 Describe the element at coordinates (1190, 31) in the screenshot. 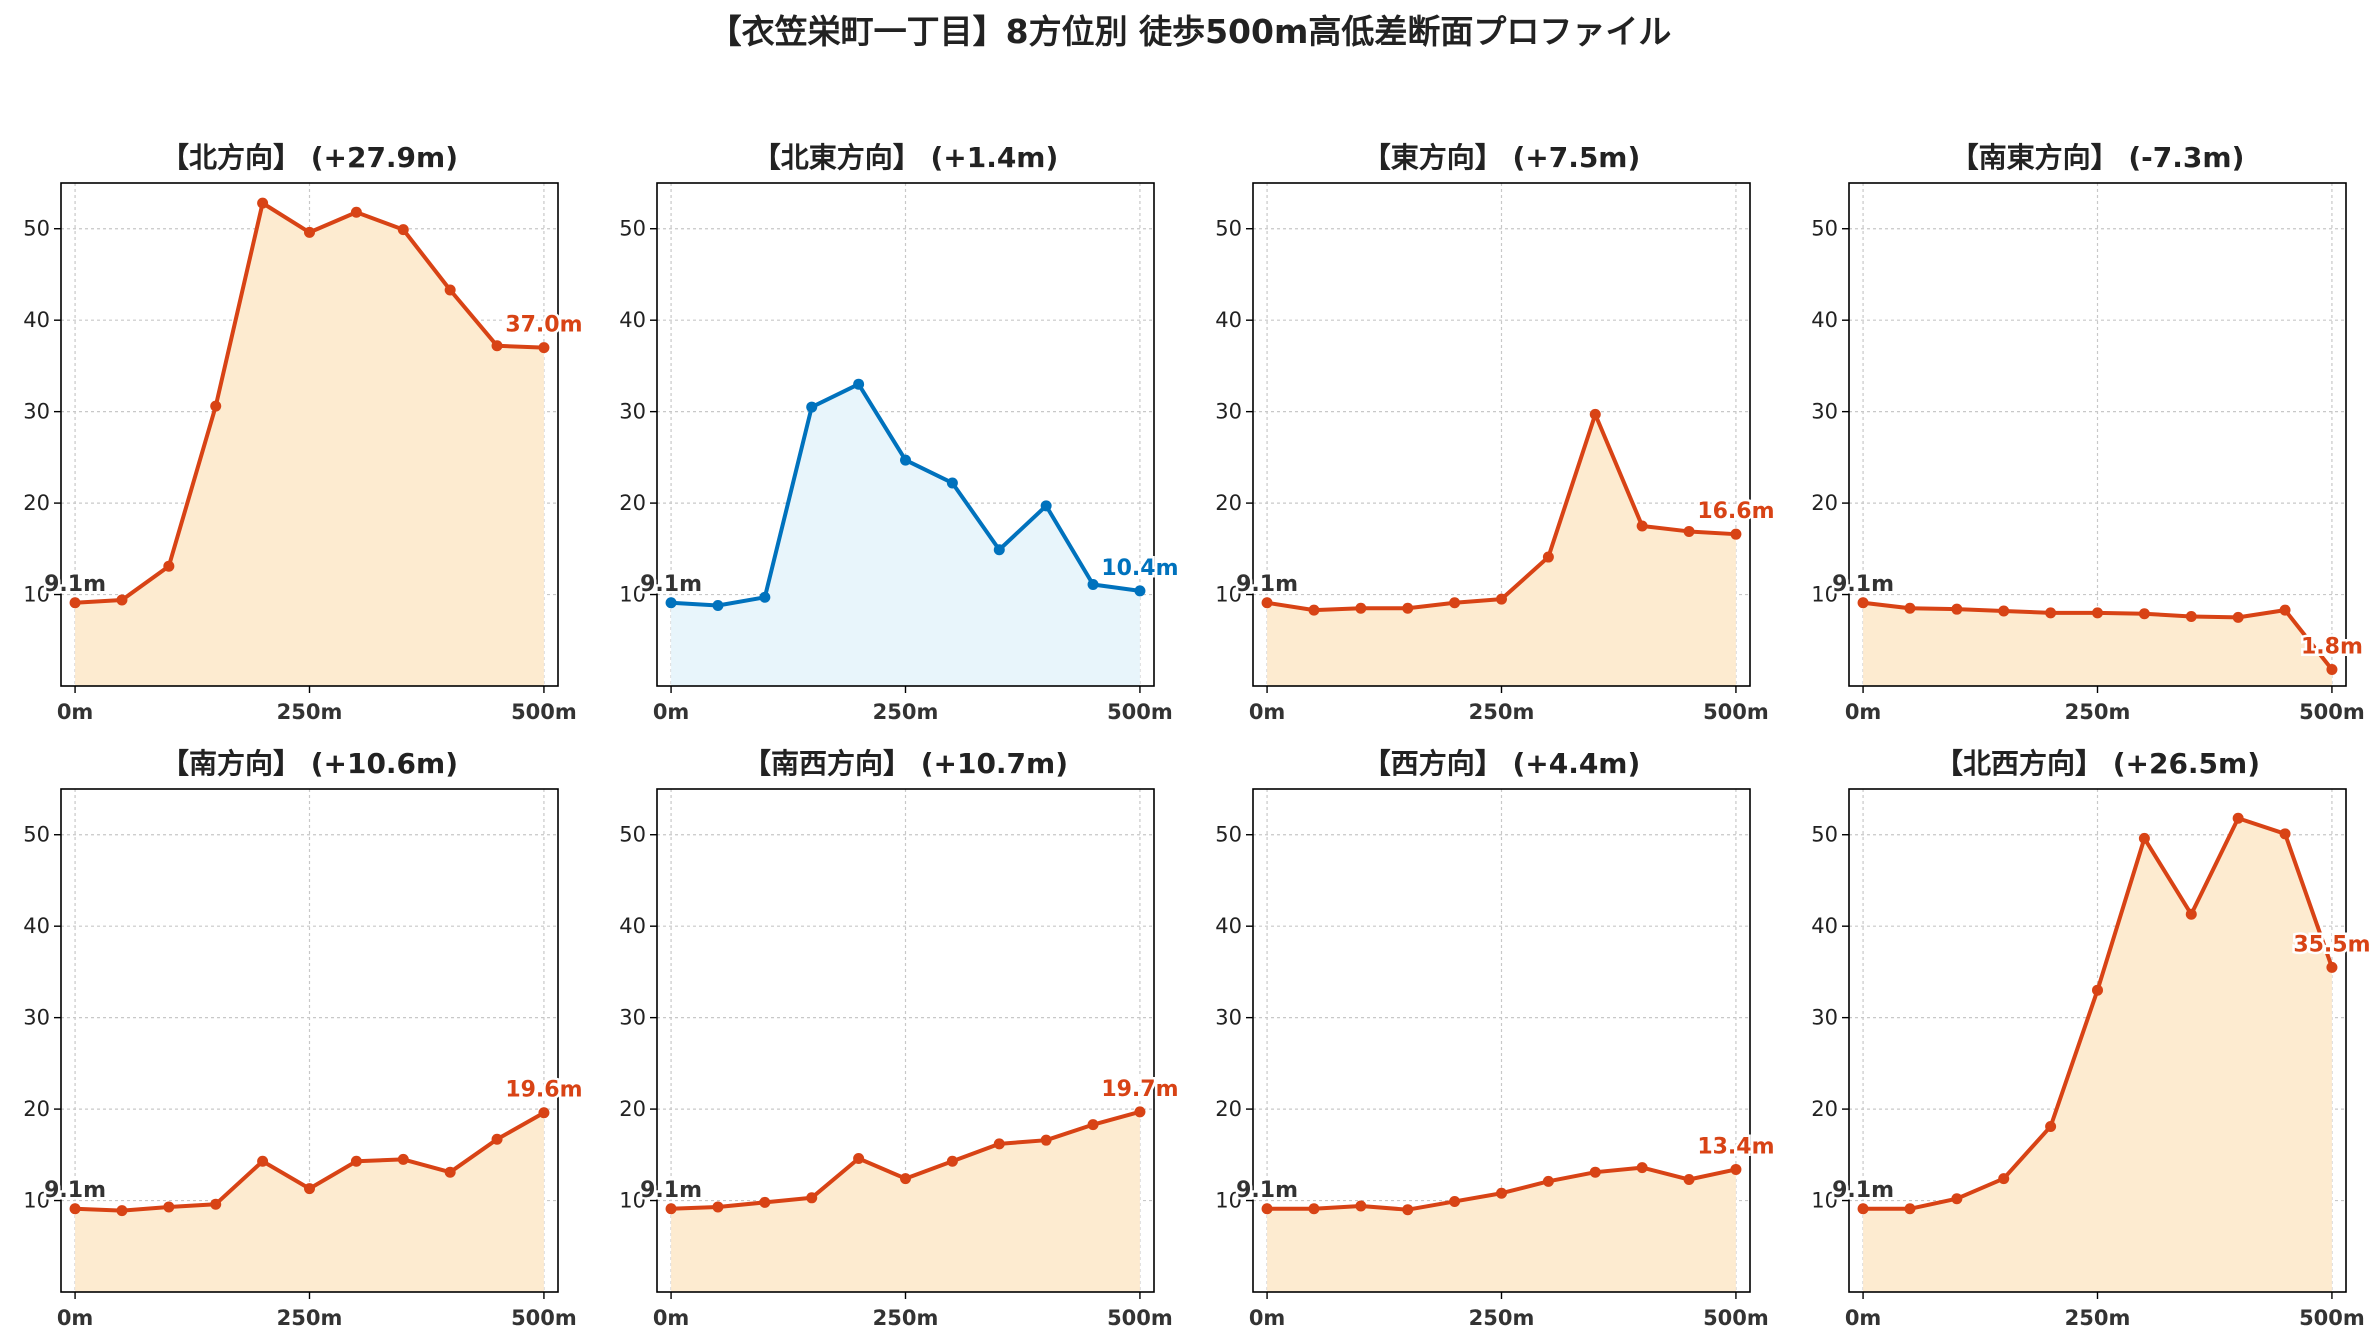

I see `figure-title: 【衣笠栄町一丁目】8方位別 徒歩500m高低差断面プロファイル` at that location.